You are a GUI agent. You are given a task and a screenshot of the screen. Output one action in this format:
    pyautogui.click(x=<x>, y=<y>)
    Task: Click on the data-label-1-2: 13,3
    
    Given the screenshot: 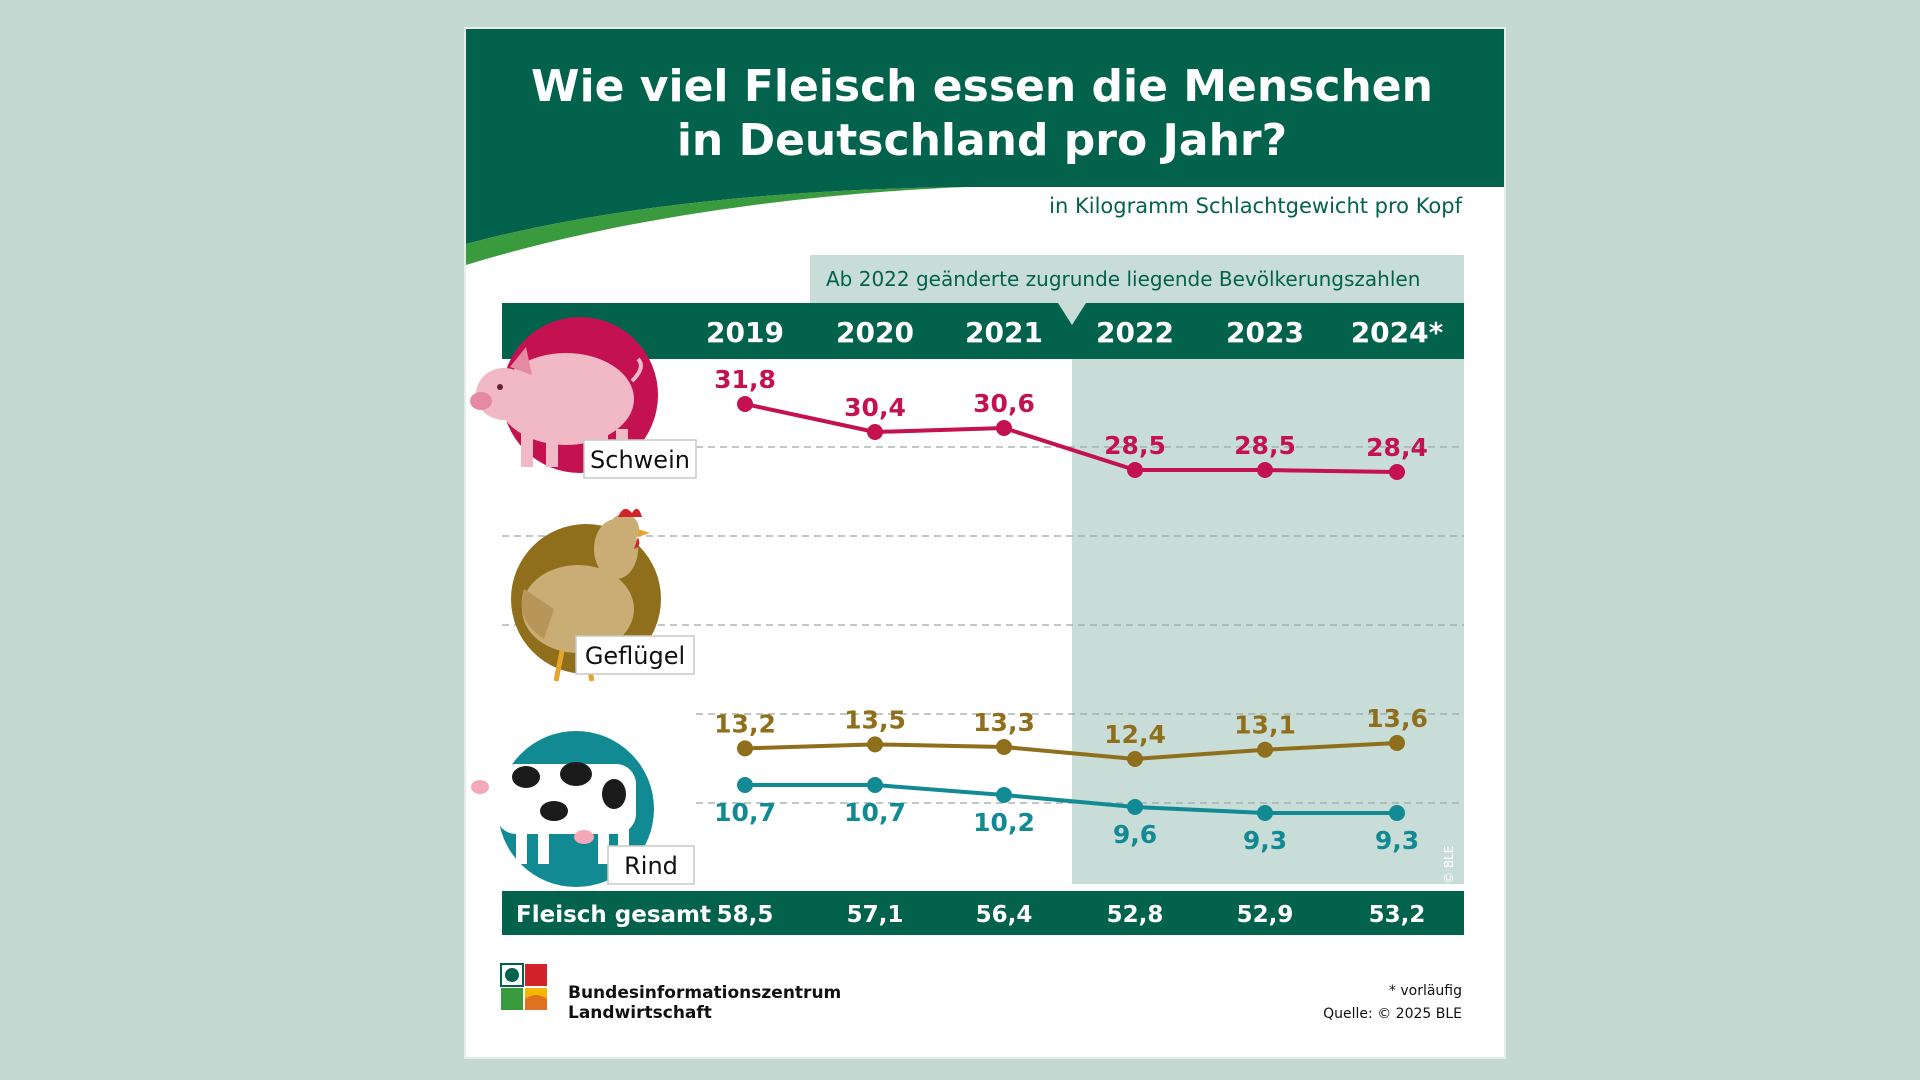 What is the action you would take?
    pyautogui.click(x=1004, y=722)
    